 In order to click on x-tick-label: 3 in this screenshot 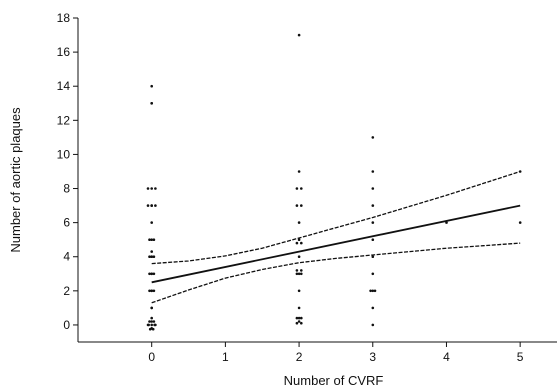, I will do `click(372, 357)`.